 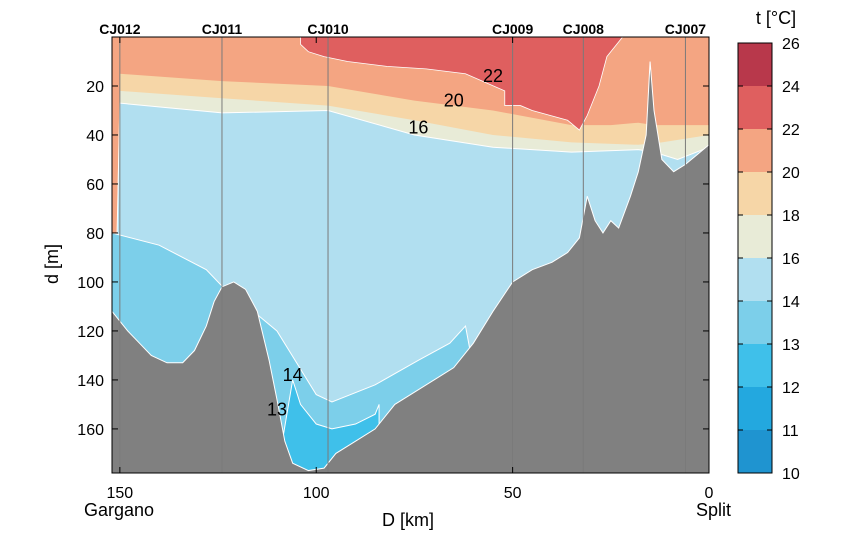 What do you see at coordinates (791, 44) in the screenshot?
I see `colorbar-tick-label-26: 26` at bounding box center [791, 44].